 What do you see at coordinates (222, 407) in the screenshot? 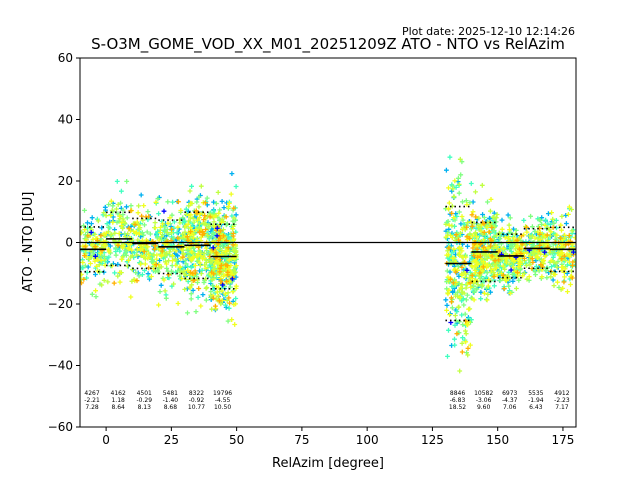
I see `bin-std-label: 10.50` at bounding box center [222, 407].